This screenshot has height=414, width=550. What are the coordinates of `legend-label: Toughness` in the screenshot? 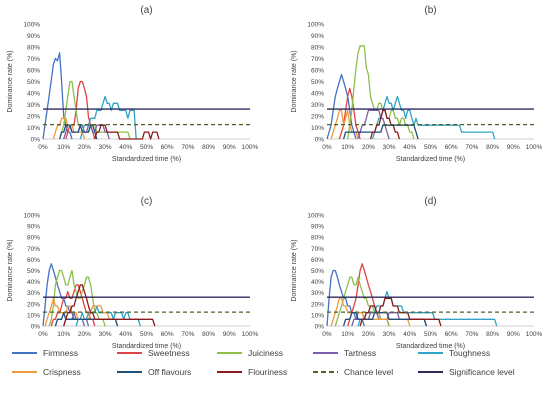 It's located at (469, 353).